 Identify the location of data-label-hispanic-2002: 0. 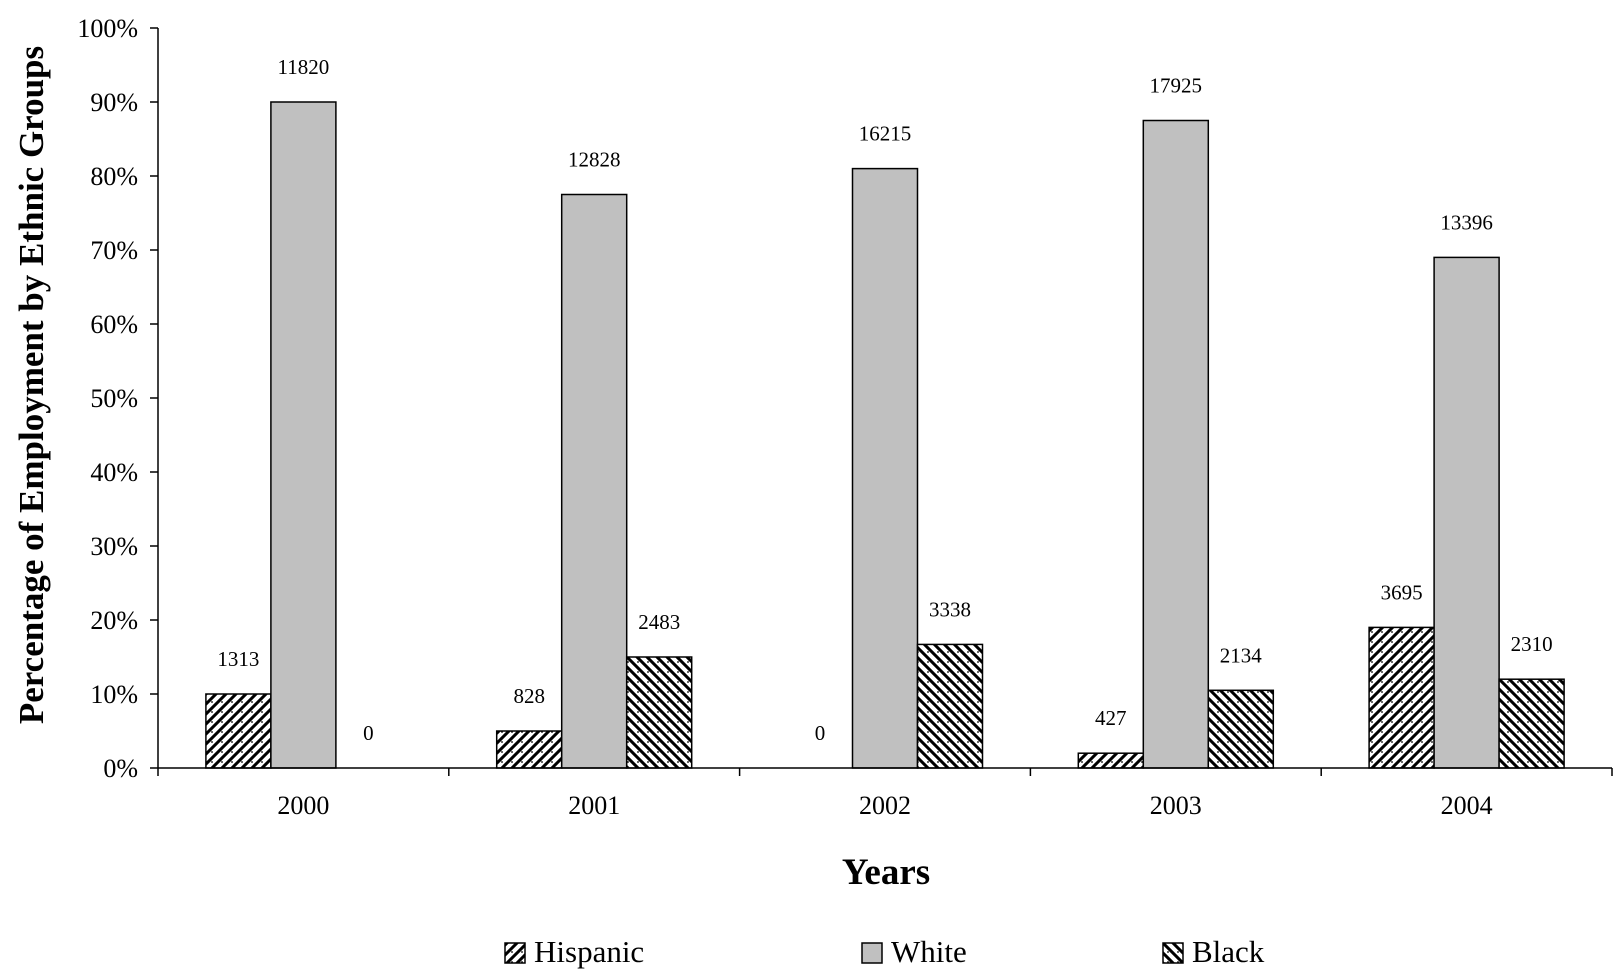
(820, 733).